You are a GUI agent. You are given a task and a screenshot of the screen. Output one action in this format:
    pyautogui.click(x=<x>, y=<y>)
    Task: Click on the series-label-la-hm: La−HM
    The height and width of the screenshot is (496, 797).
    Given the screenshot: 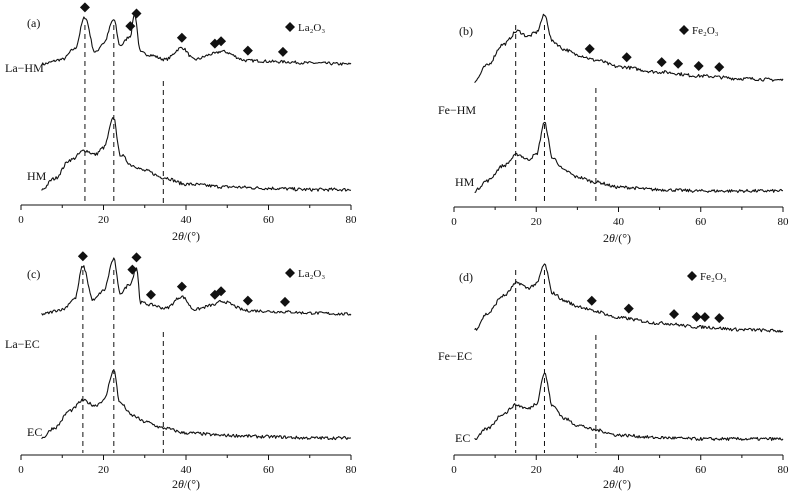 What is the action you would take?
    pyautogui.click(x=24, y=68)
    